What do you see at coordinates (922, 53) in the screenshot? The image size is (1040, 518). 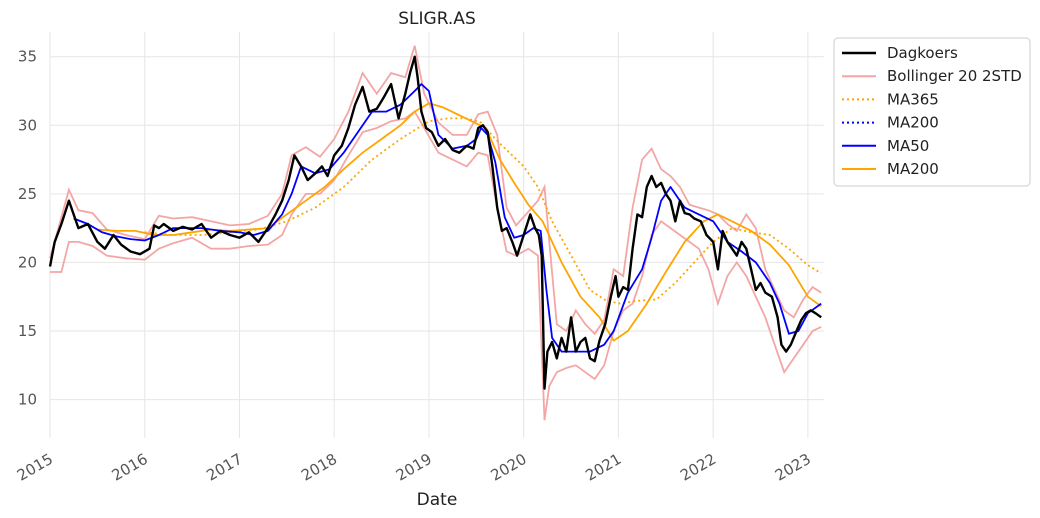 I see `legend-label: Dagkoers` at bounding box center [922, 53].